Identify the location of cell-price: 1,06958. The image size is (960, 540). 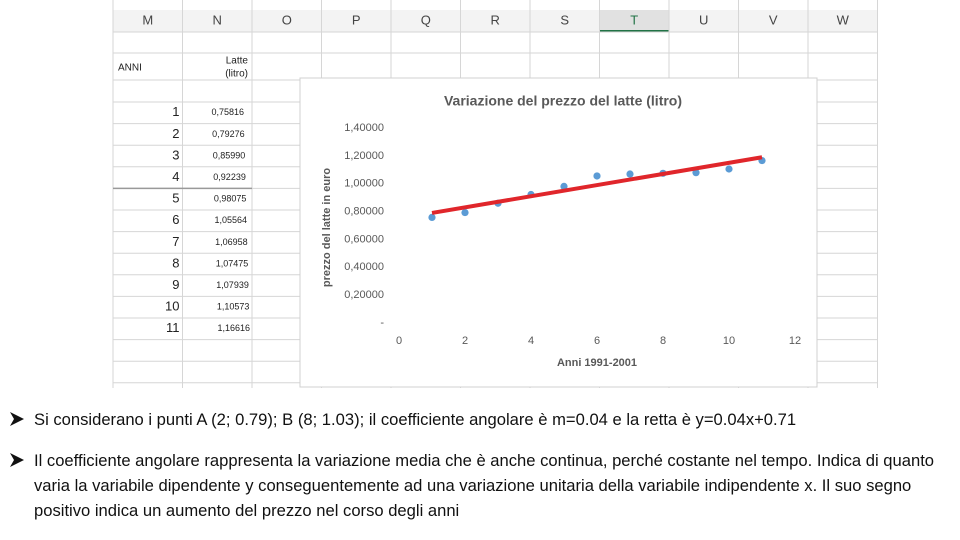
(231, 242).